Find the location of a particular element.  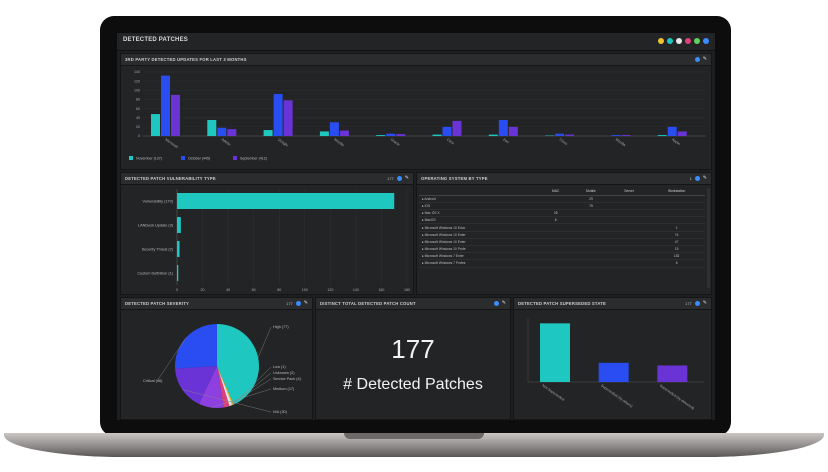

panel-title: DETECTED PATCH VULNERABILITY TYPE is located at coordinates (170, 178).